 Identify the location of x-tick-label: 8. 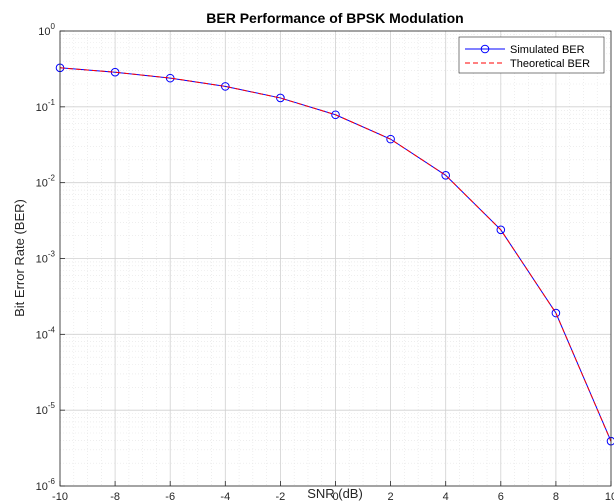
(556, 496).